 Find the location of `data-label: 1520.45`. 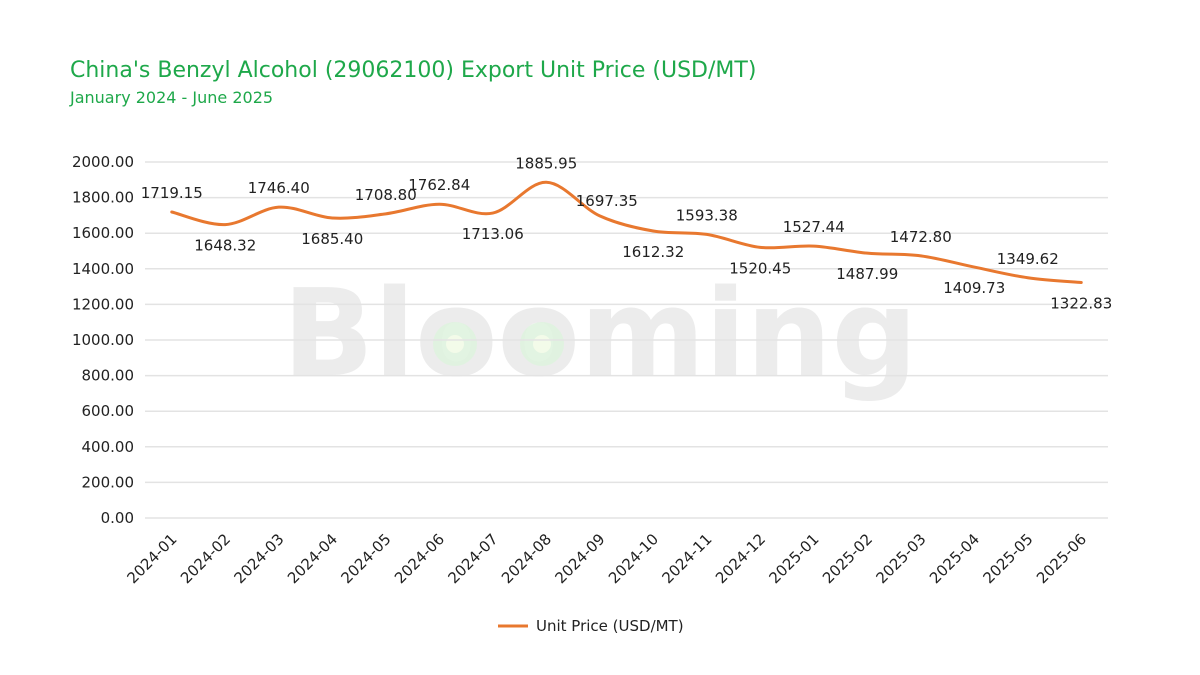

data-label: 1520.45 is located at coordinates (760, 268).